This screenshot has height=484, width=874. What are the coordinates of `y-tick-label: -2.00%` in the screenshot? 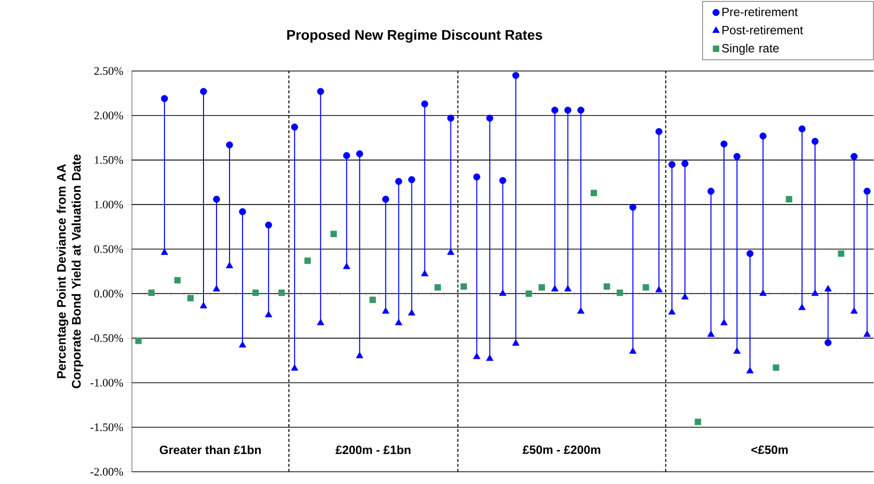 It's located at (107, 472).